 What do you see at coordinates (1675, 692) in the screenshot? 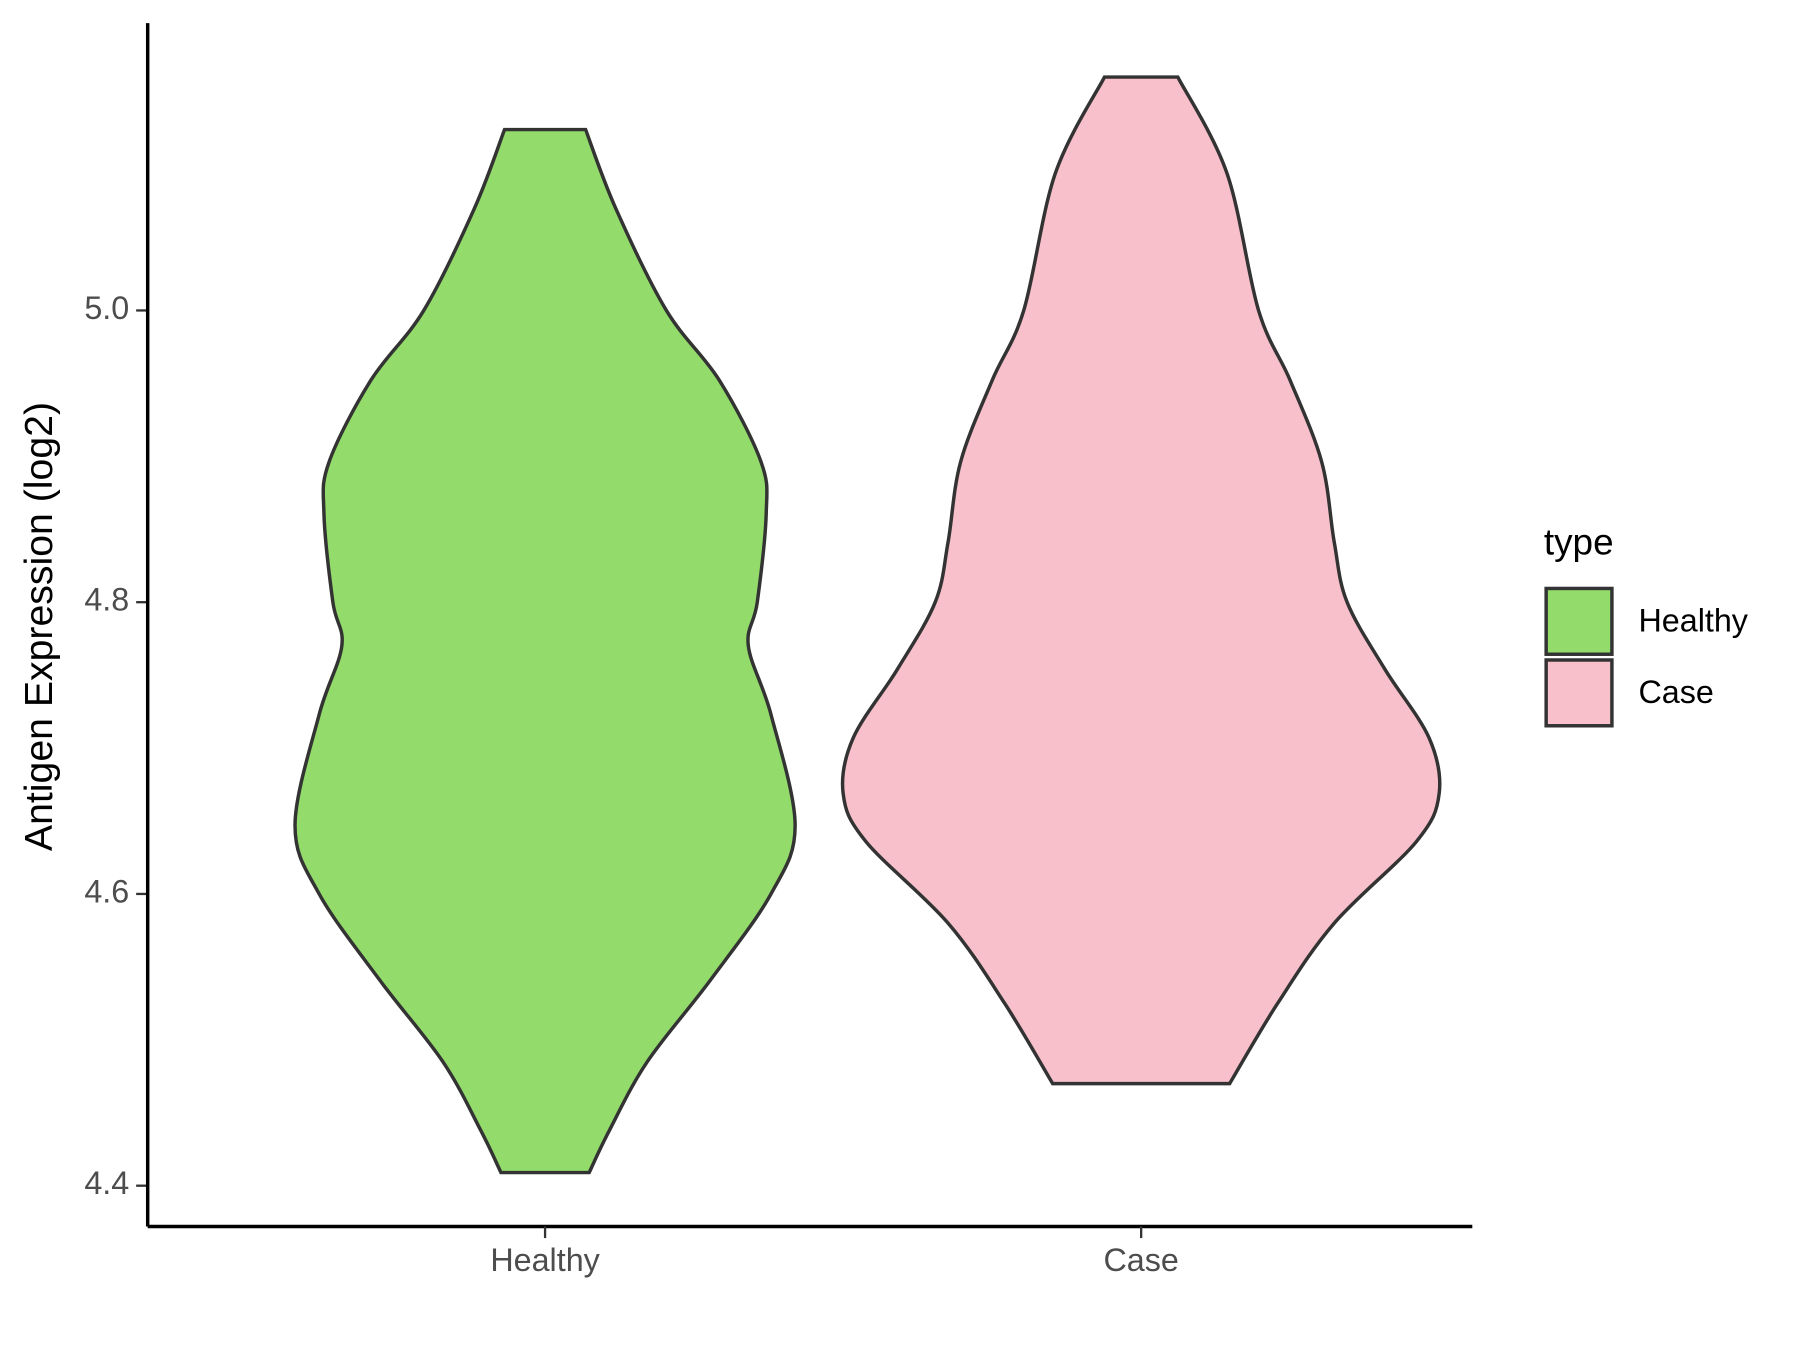
I see `legend-label: Case` at bounding box center [1675, 692].